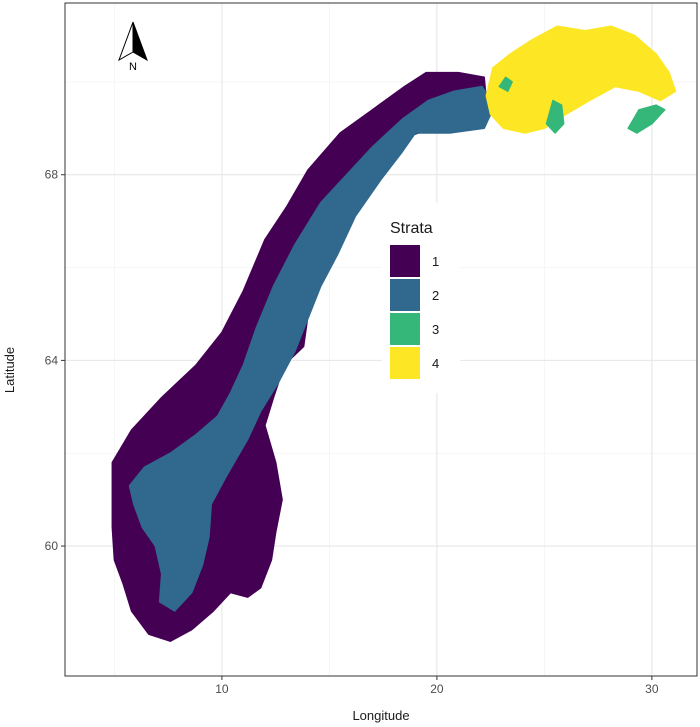 The width and height of the screenshot is (700, 727). Describe the element at coordinates (581, 79) in the screenshot. I see `stratum-4-region` at that location.